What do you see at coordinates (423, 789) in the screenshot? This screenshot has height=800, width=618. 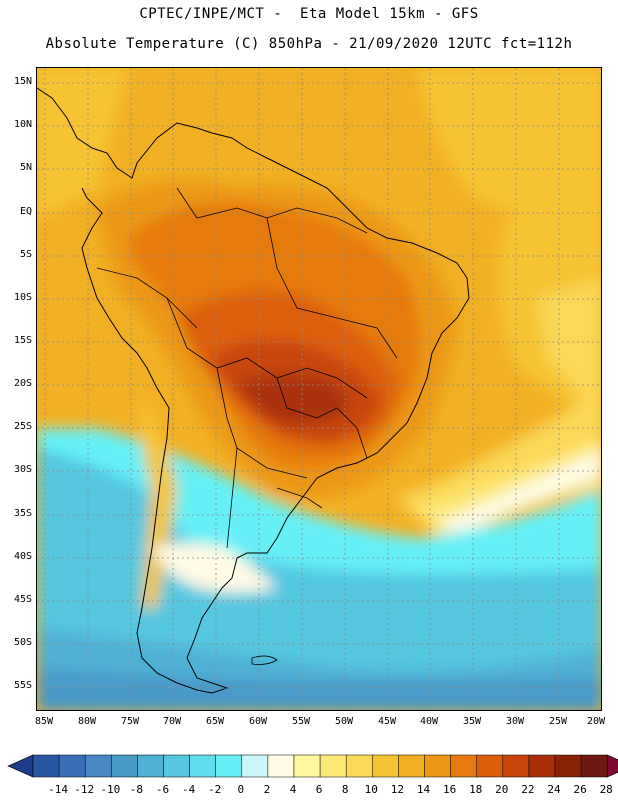 I see `colorbar-tick-label: 14` at bounding box center [423, 789].